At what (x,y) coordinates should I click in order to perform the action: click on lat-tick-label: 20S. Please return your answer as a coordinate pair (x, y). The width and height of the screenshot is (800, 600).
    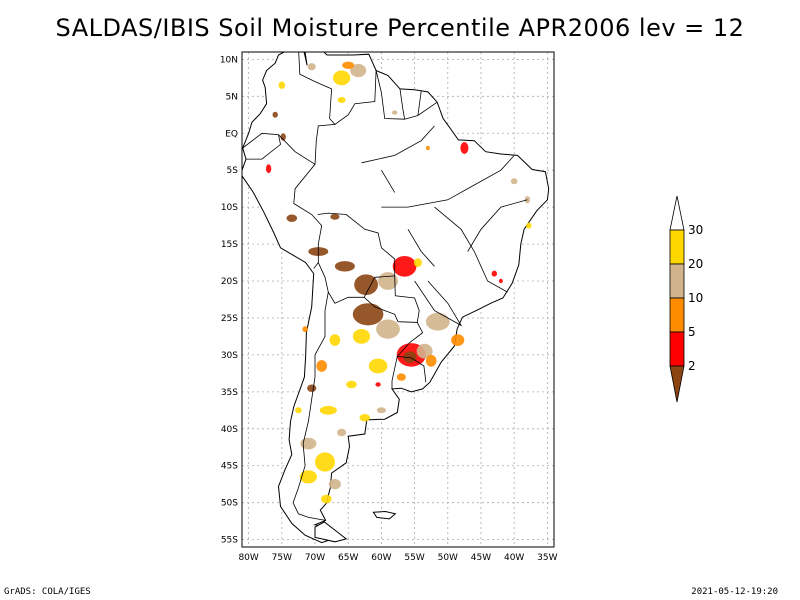
    Looking at the image, I should click on (229, 282).